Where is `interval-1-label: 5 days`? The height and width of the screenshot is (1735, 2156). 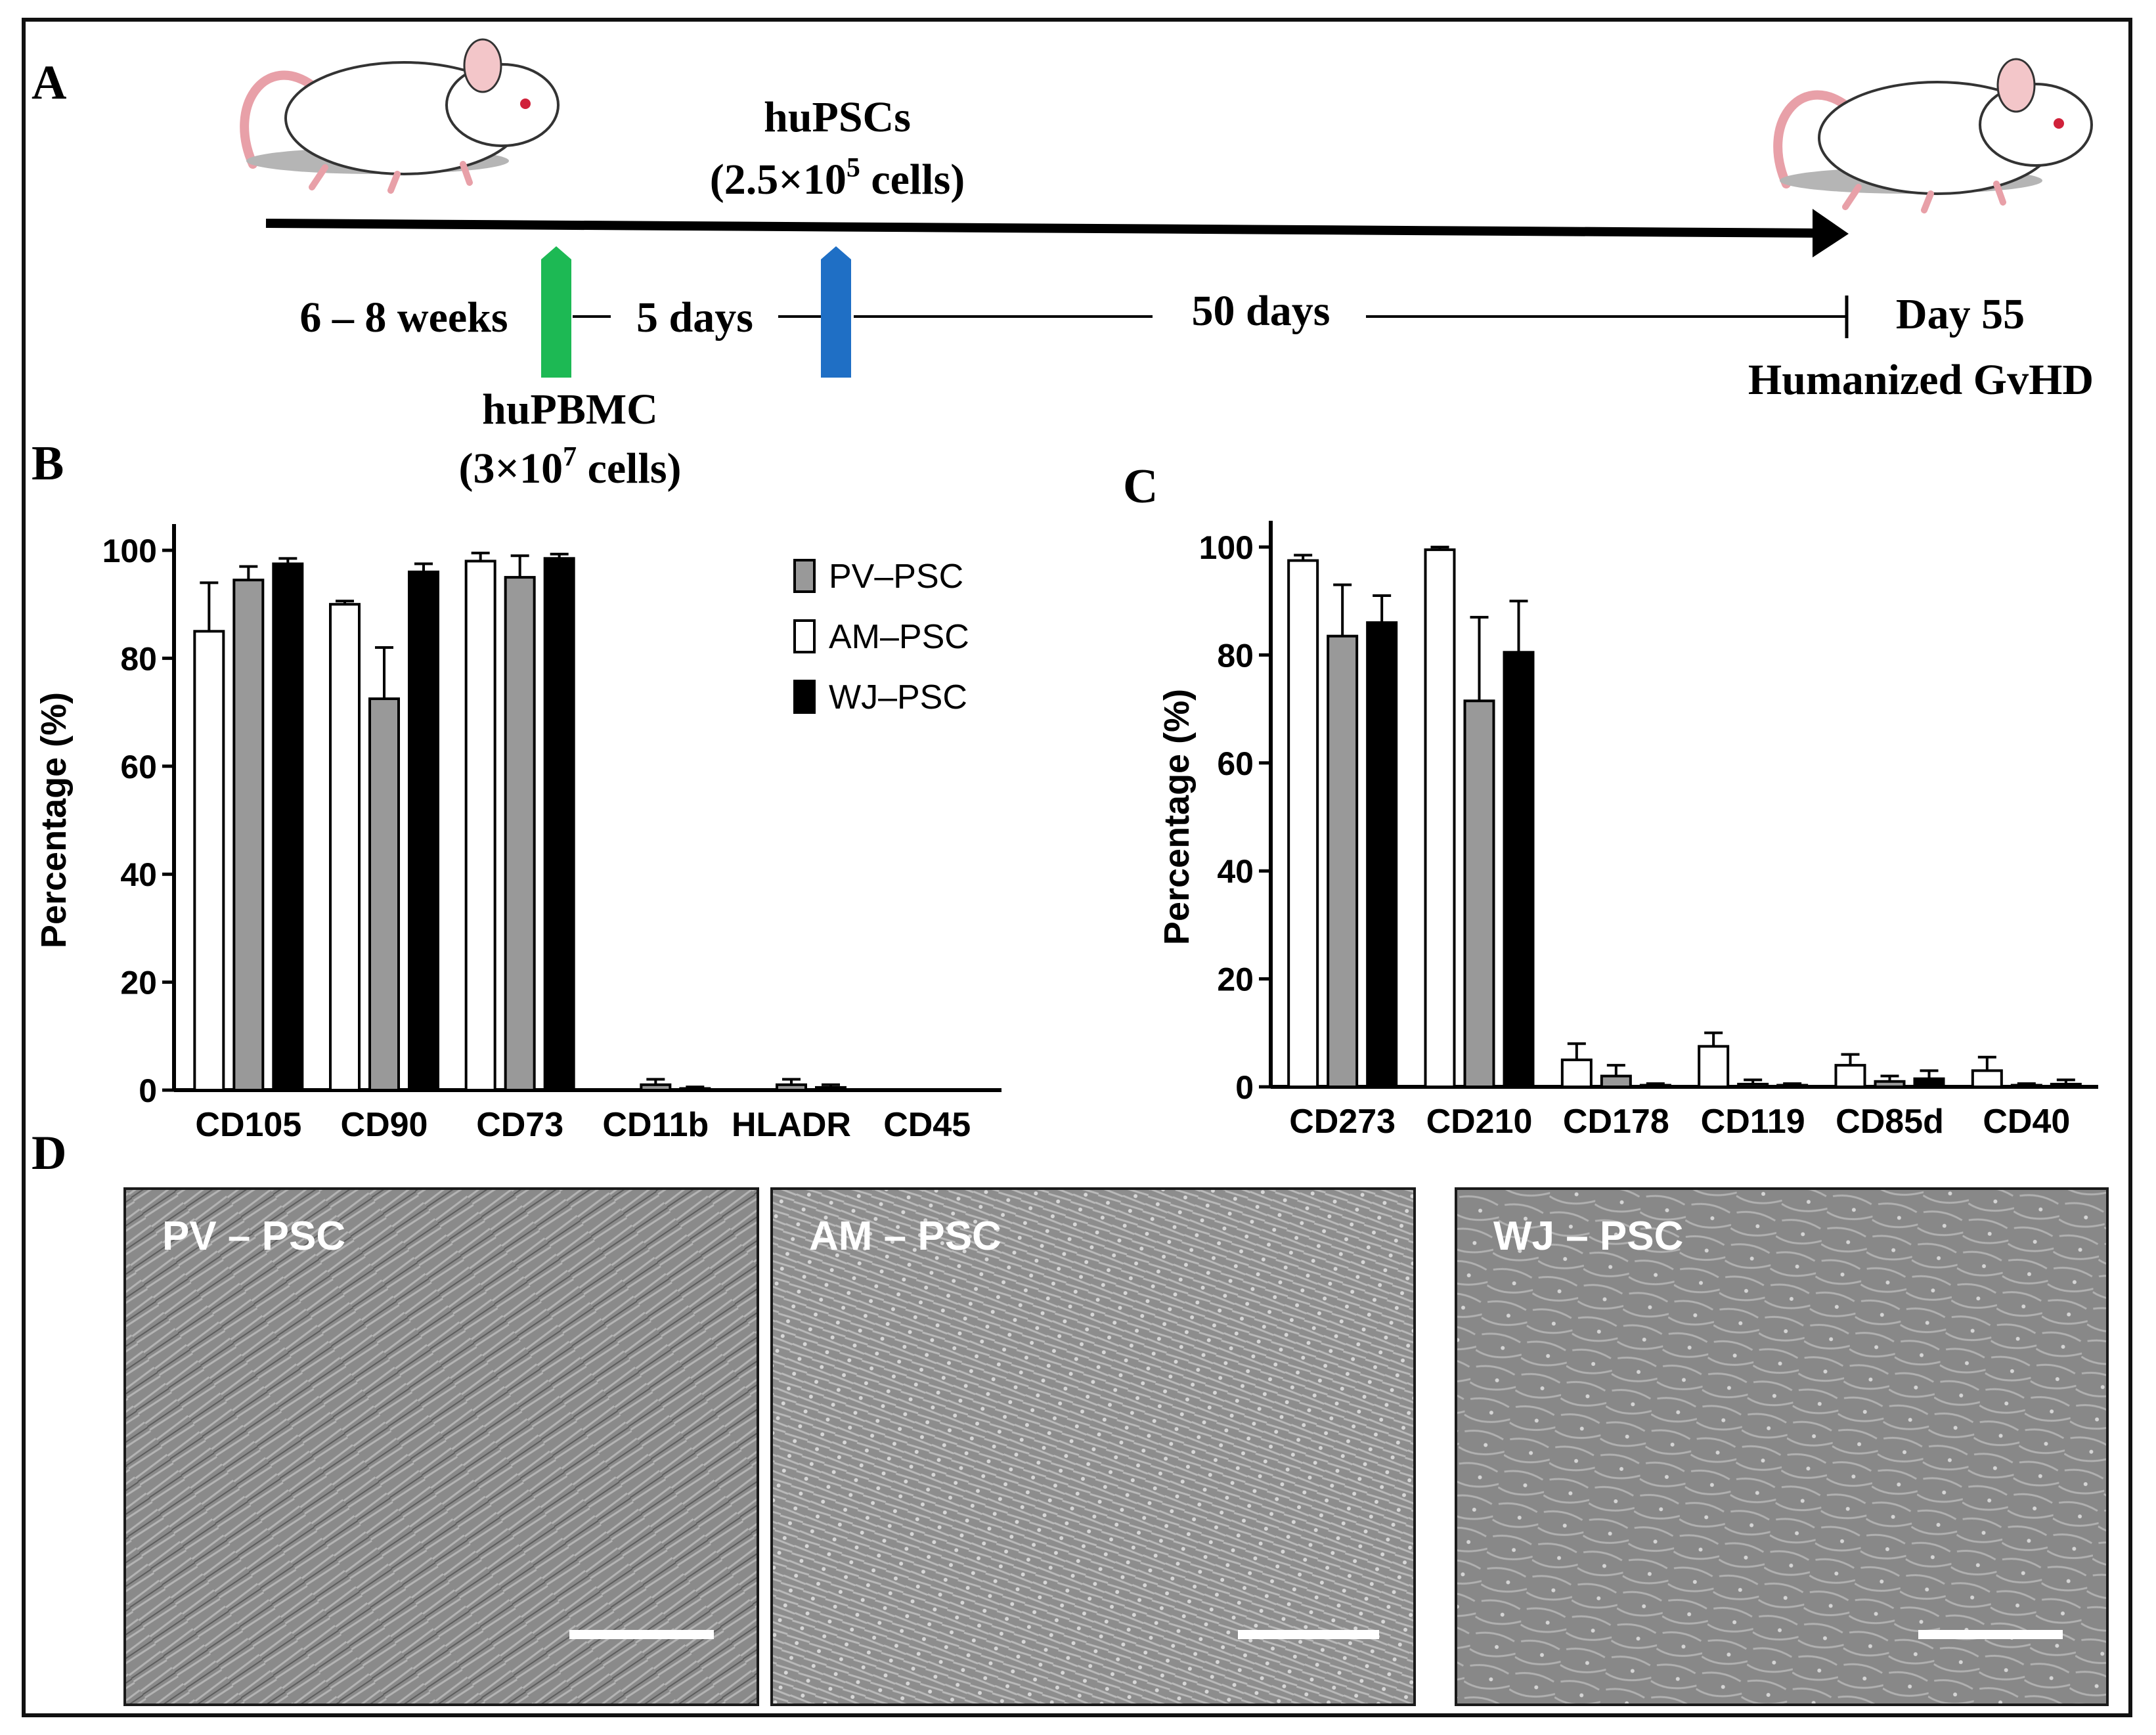 interval-1-label: 5 days is located at coordinates (695, 318).